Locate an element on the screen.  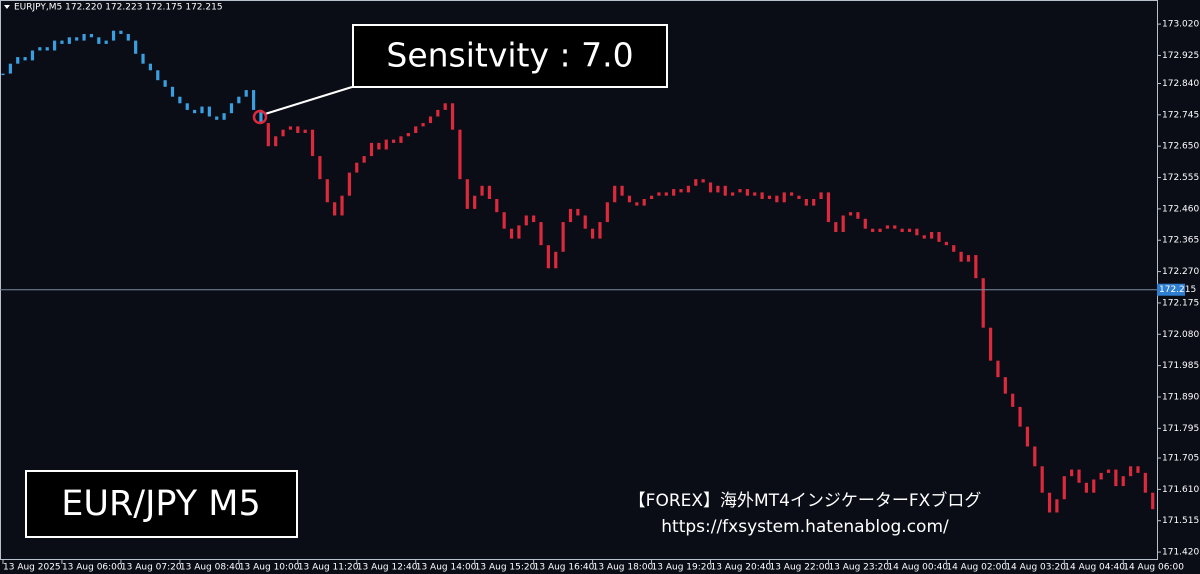
x-tick-label: 13 Aug 12:40 is located at coordinates (387, 568).